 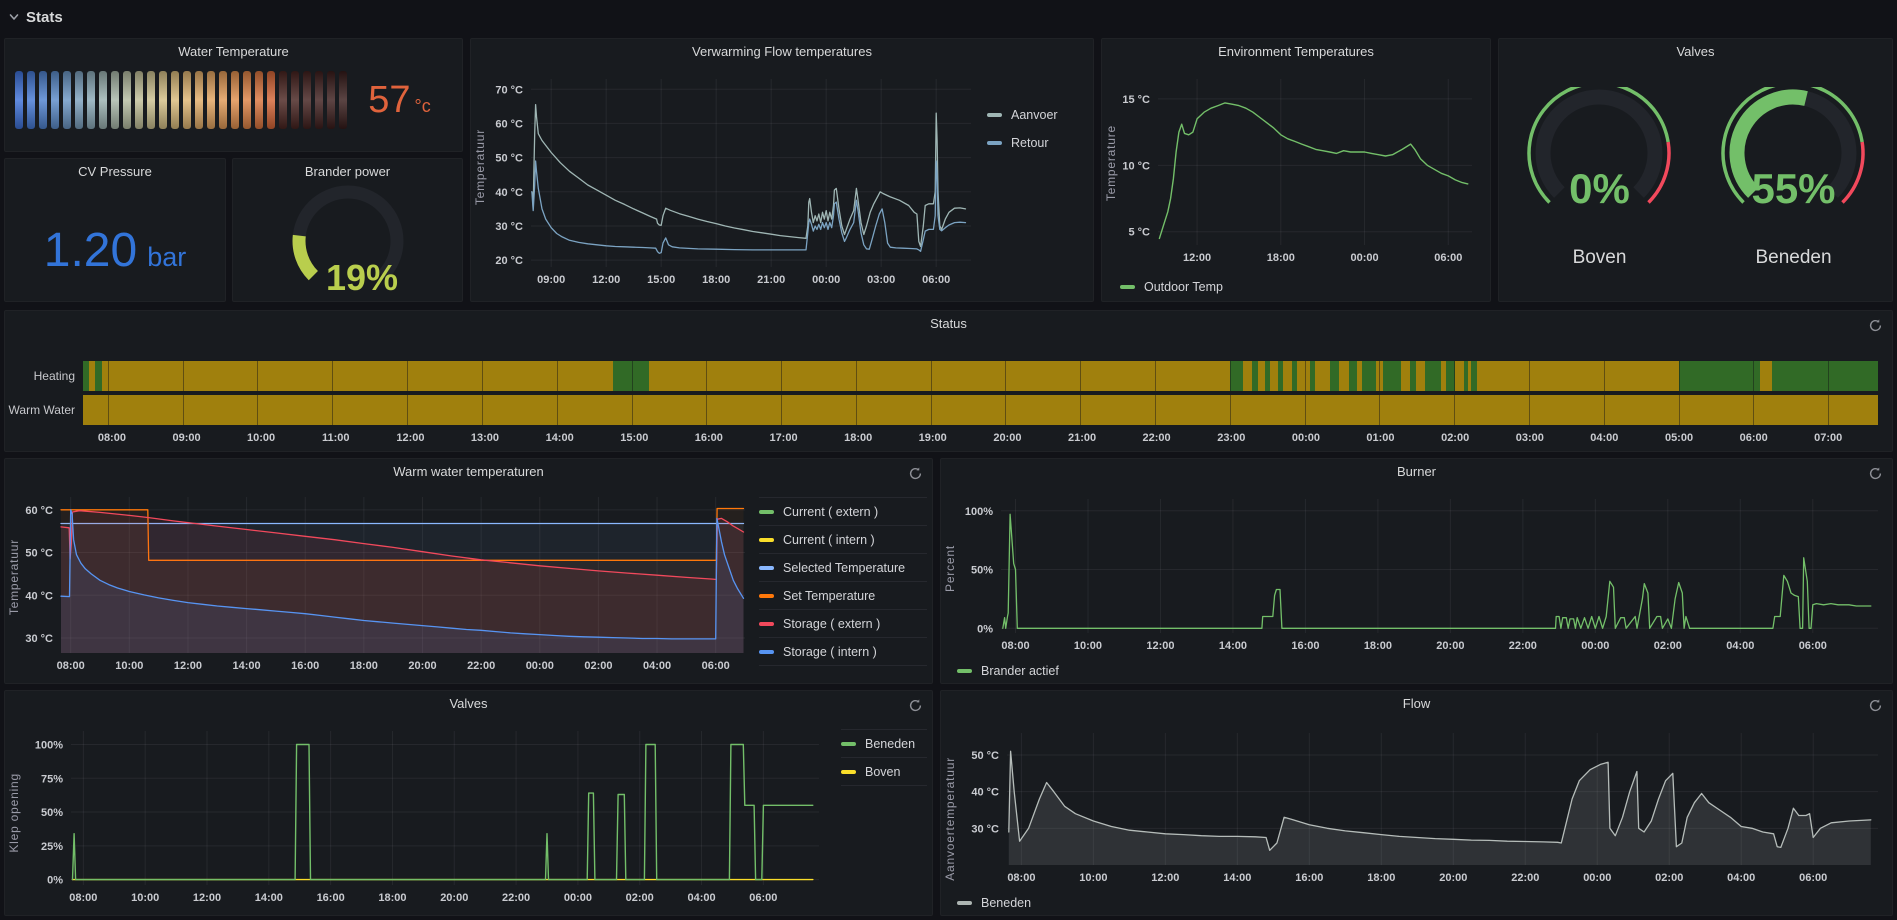 I want to click on threshold-arc-ok, so click(x=1792, y=142).